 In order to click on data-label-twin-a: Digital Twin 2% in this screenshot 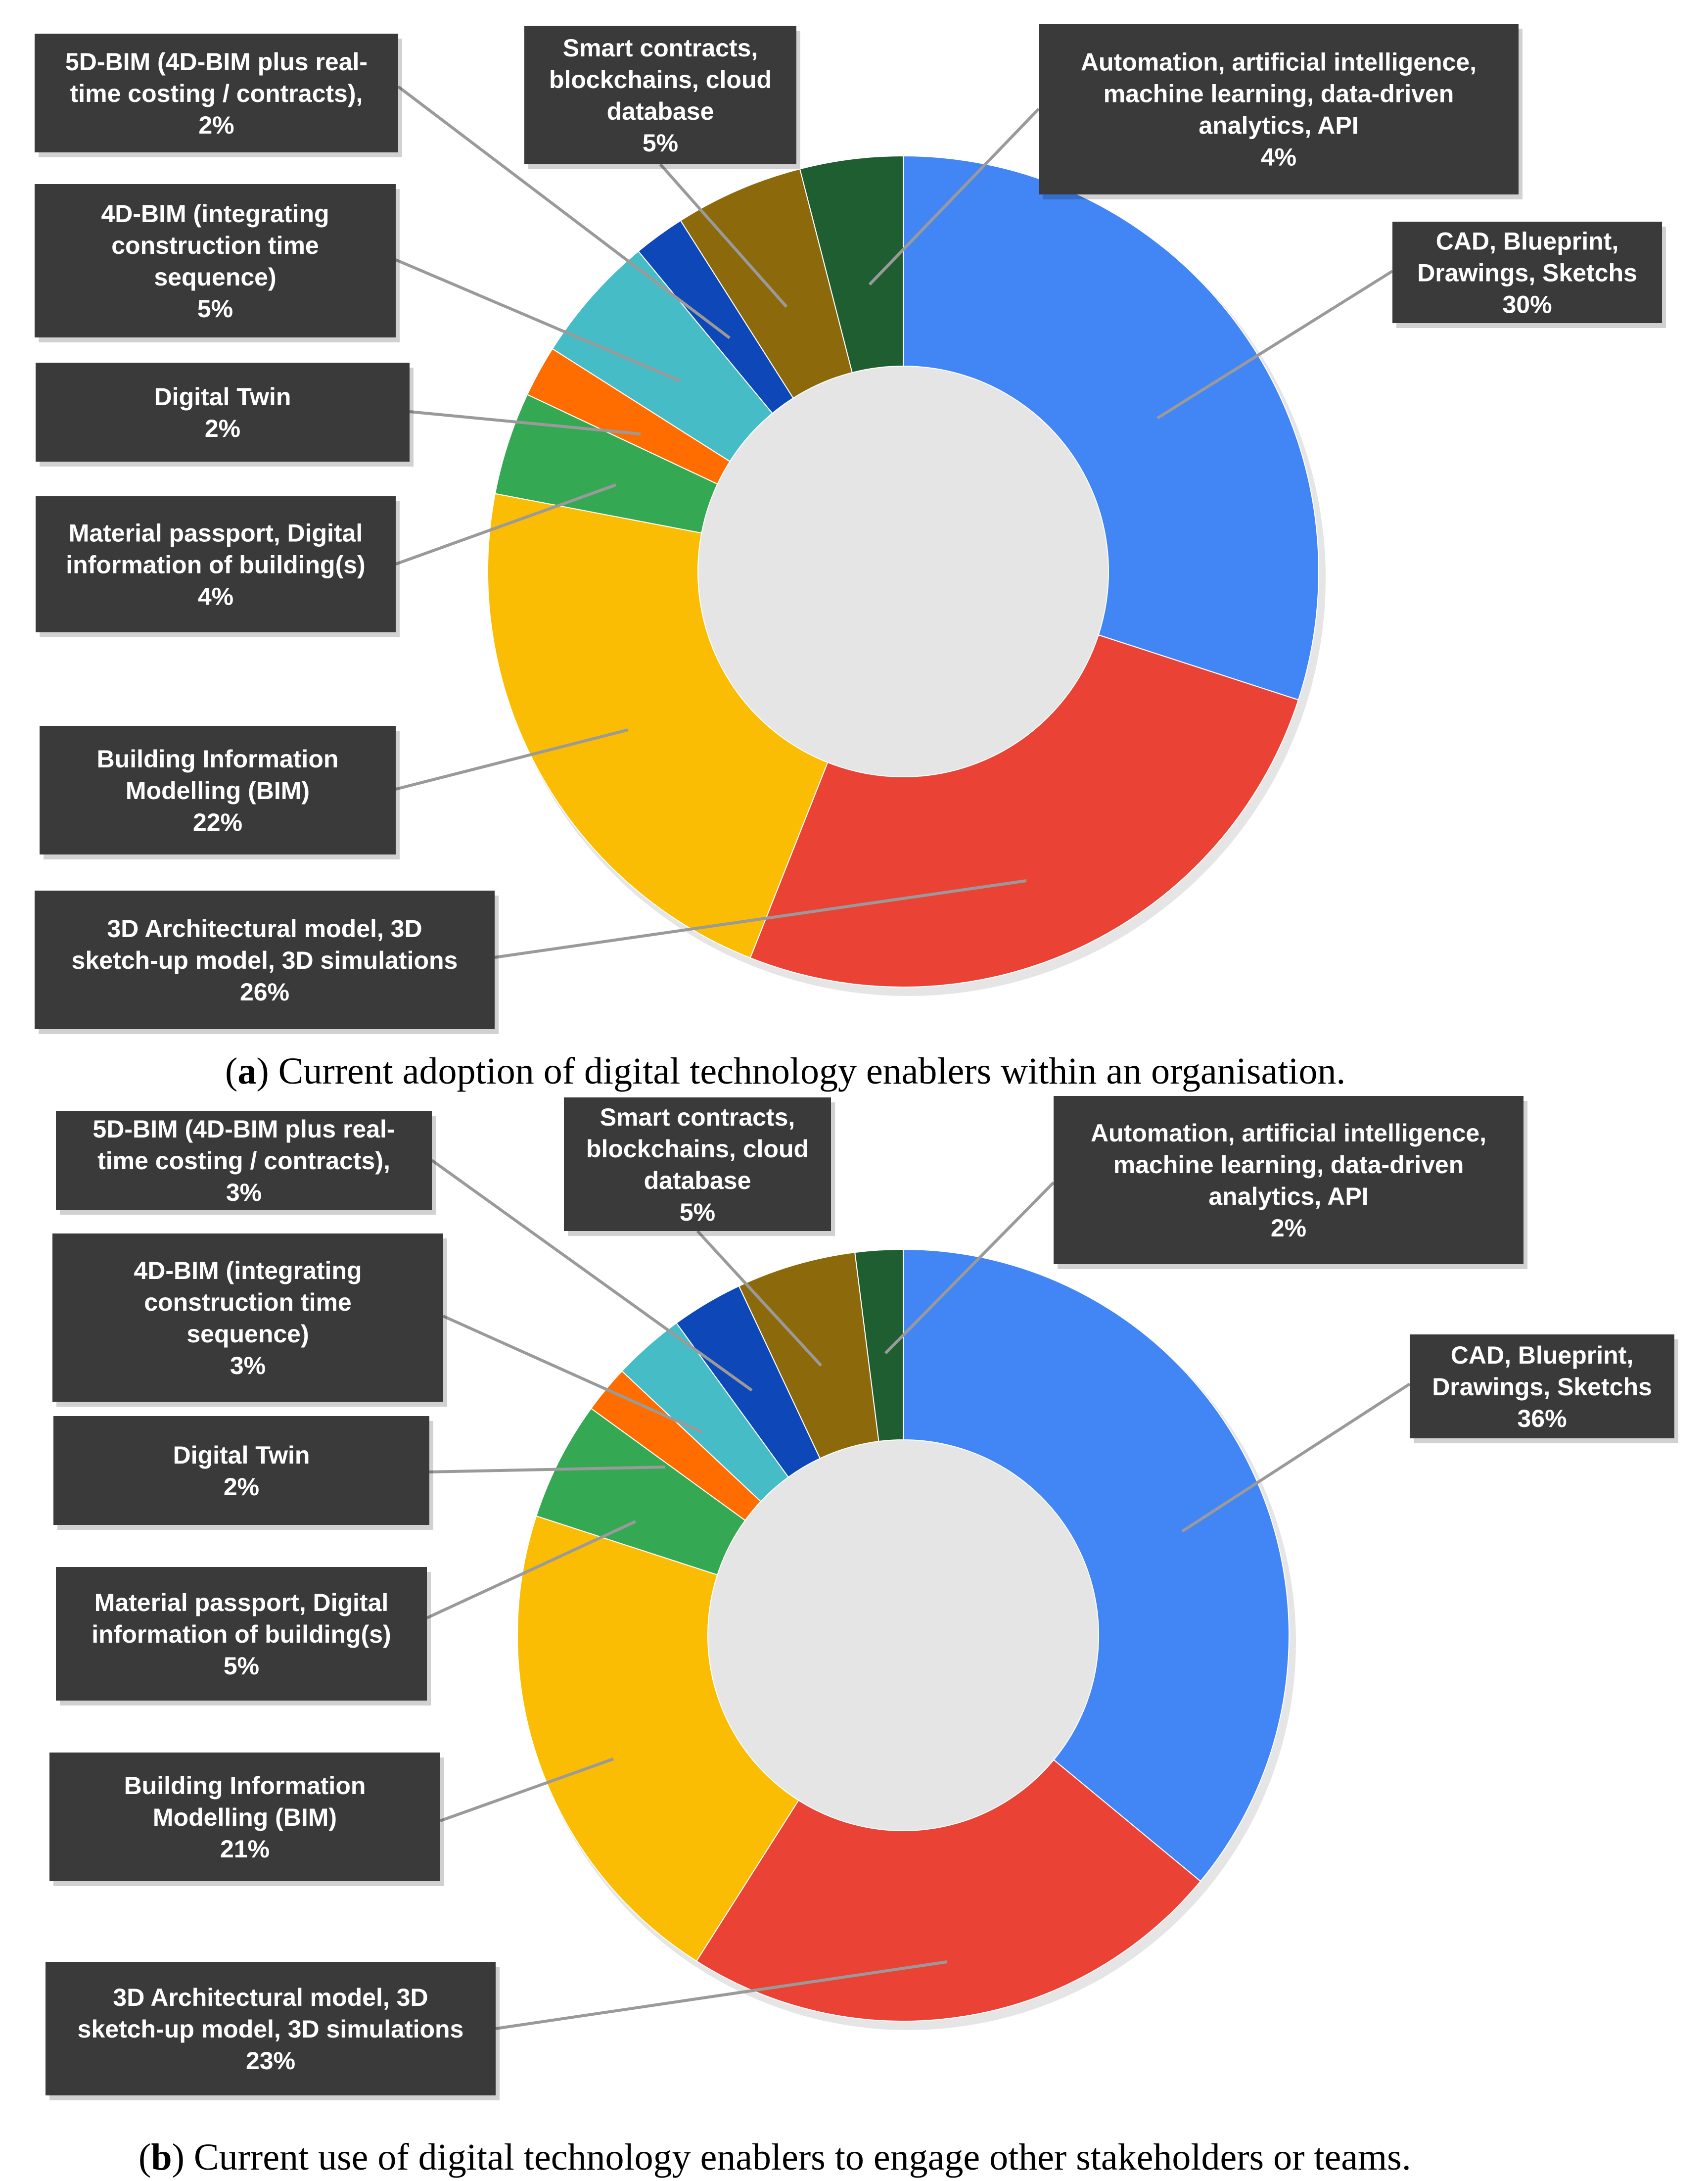, I will do `click(225, 415)`.